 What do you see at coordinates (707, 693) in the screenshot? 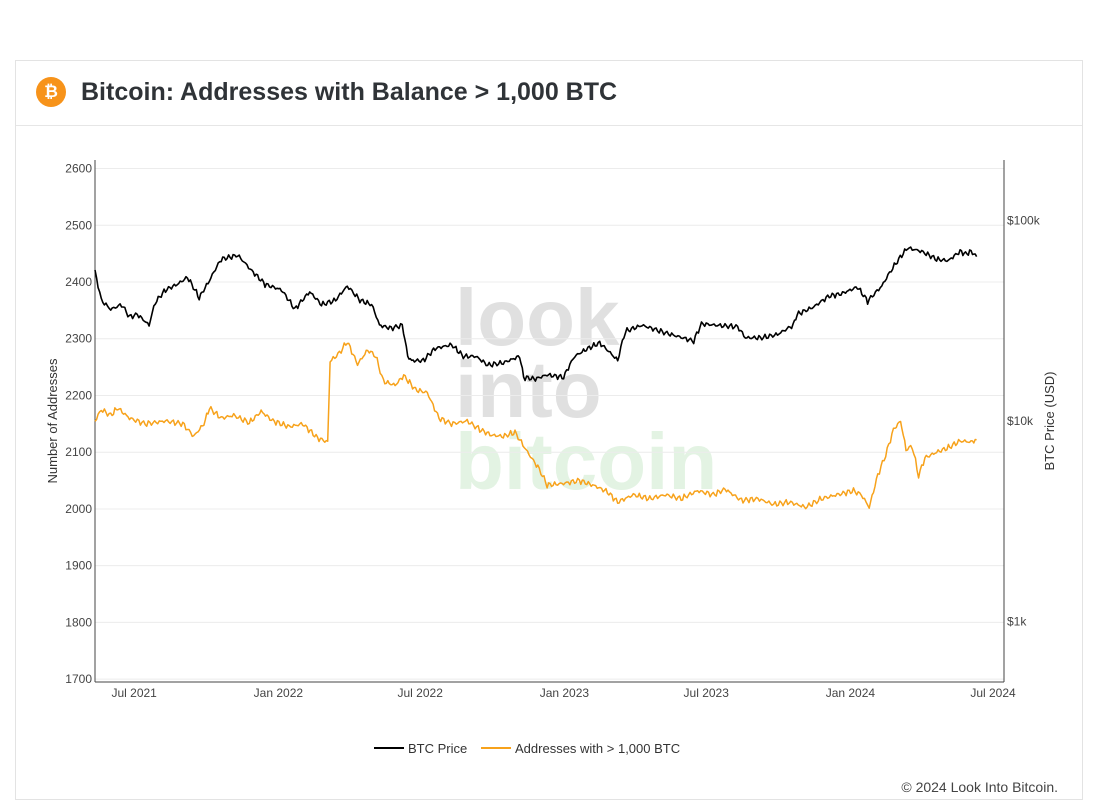
I see `x-tick-label: Jul 2023` at bounding box center [707, 693].